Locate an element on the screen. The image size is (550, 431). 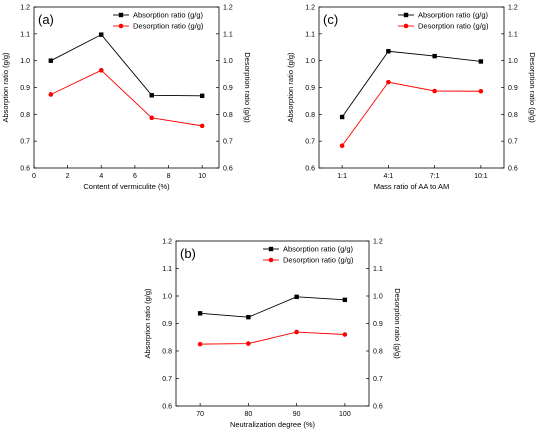
x-tick-label: 2 is located at coordinates (68, 176).